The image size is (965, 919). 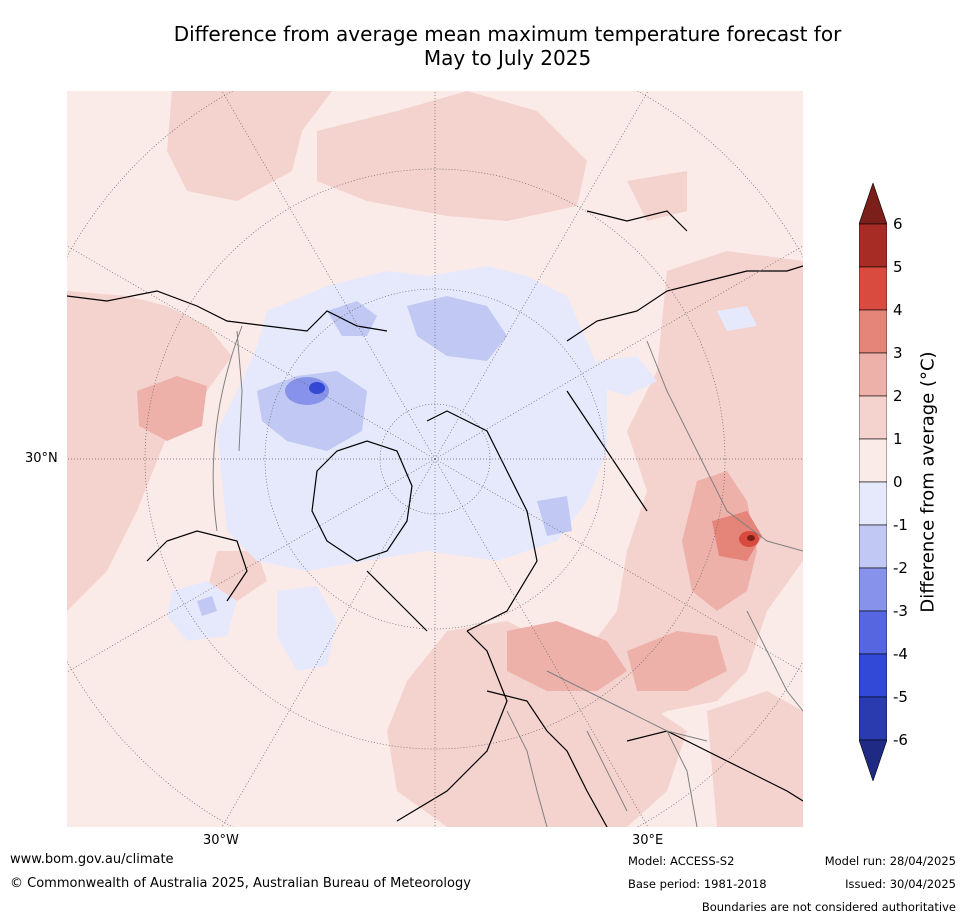 I want to click on reference-meridians, so click(x=227, y=428).